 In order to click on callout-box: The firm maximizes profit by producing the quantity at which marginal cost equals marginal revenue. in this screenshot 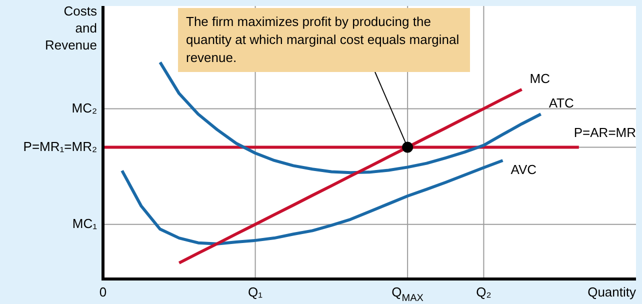, I will do `click(324, 40)`.